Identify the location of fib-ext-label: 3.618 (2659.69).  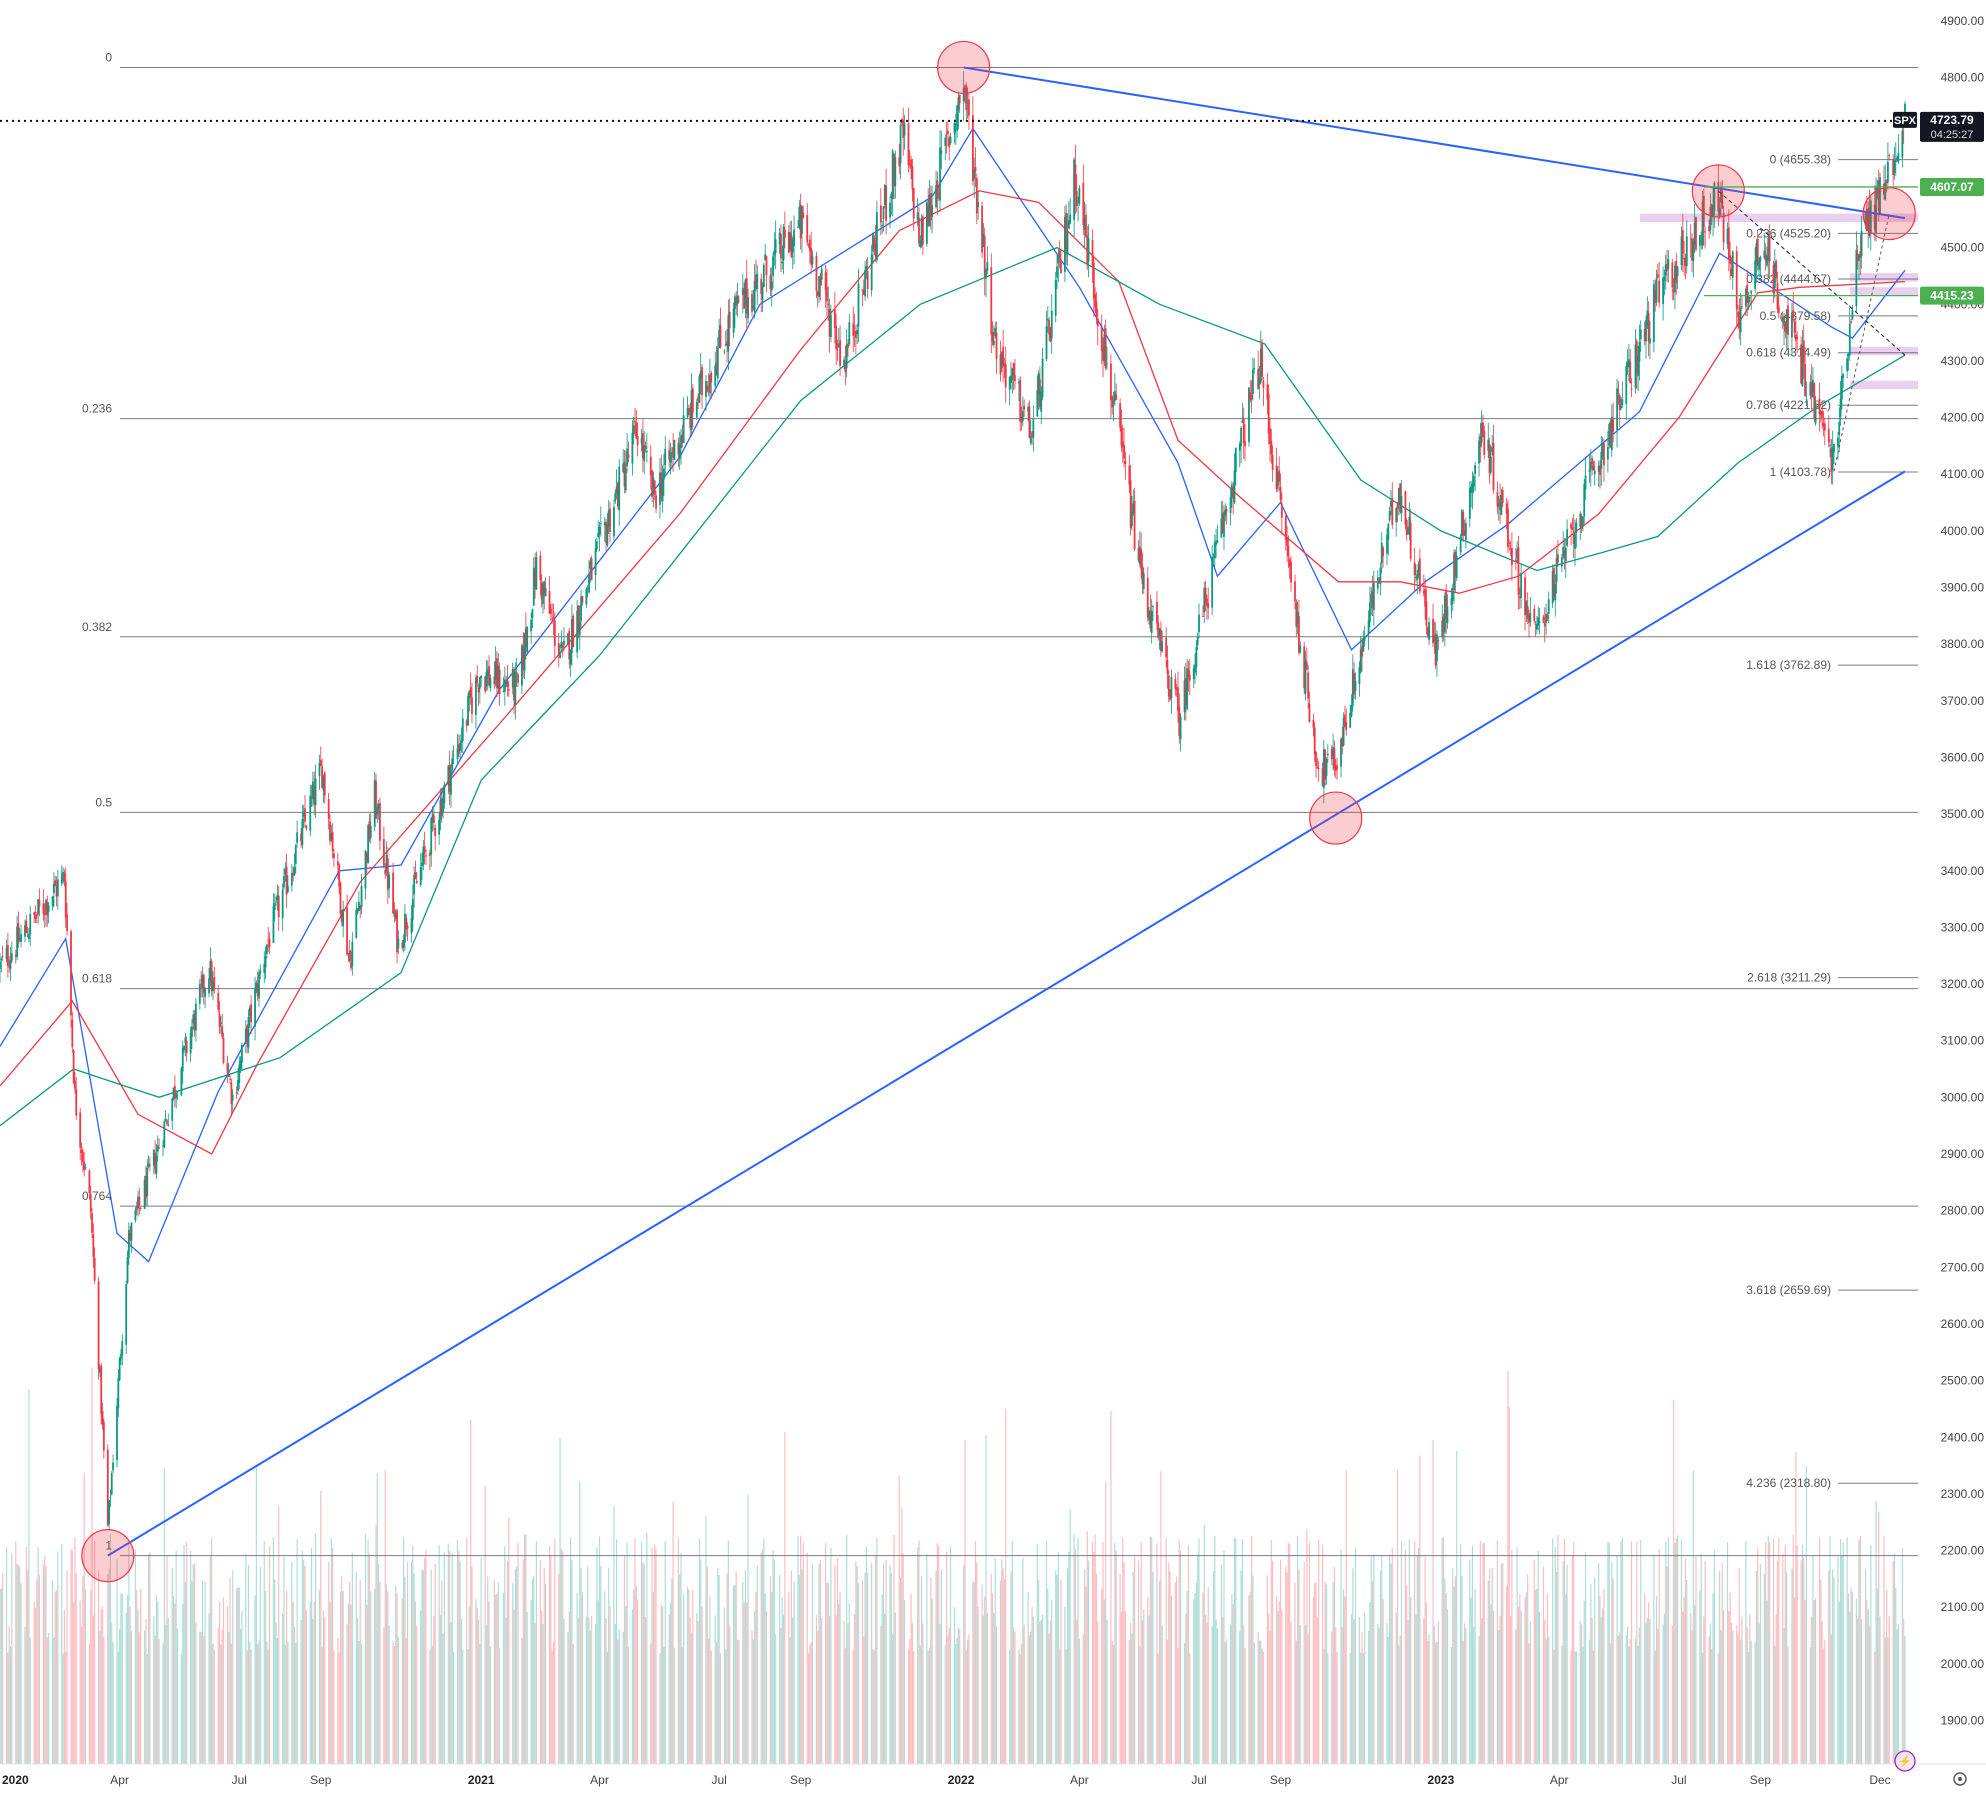
(1788, 1290).